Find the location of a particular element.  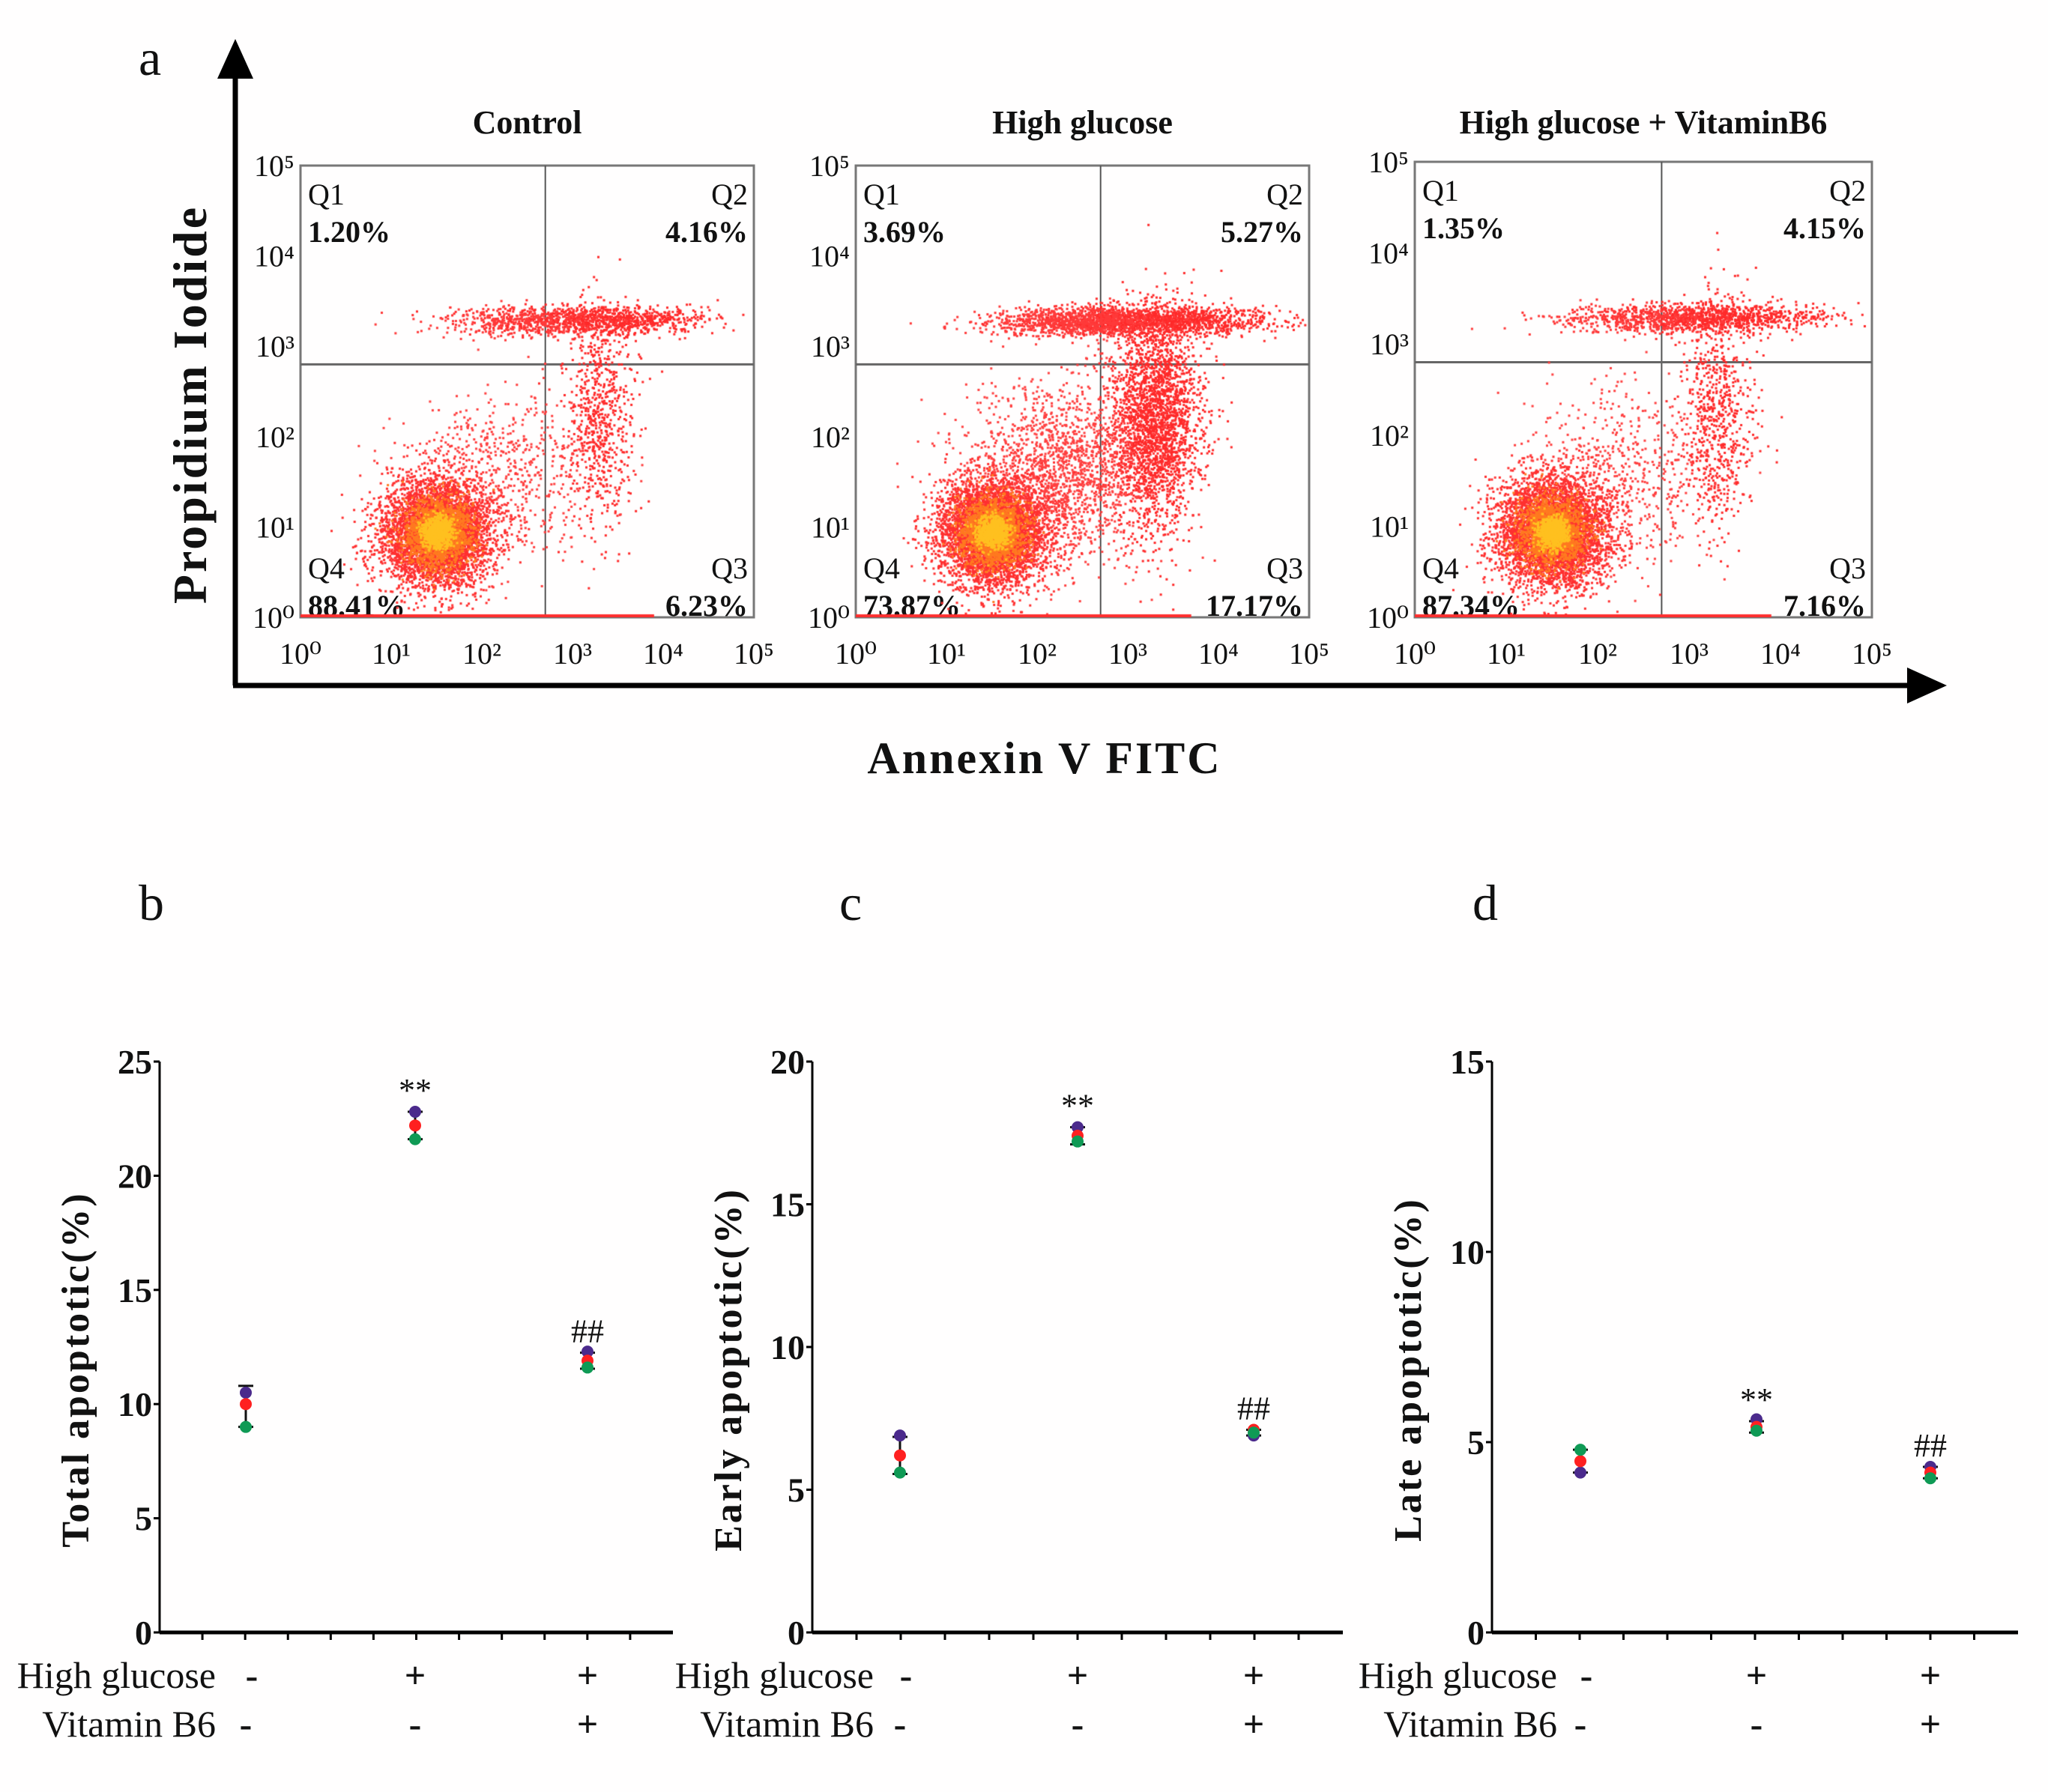

flow-plot-title: Control is located at coordinates (527, 122).